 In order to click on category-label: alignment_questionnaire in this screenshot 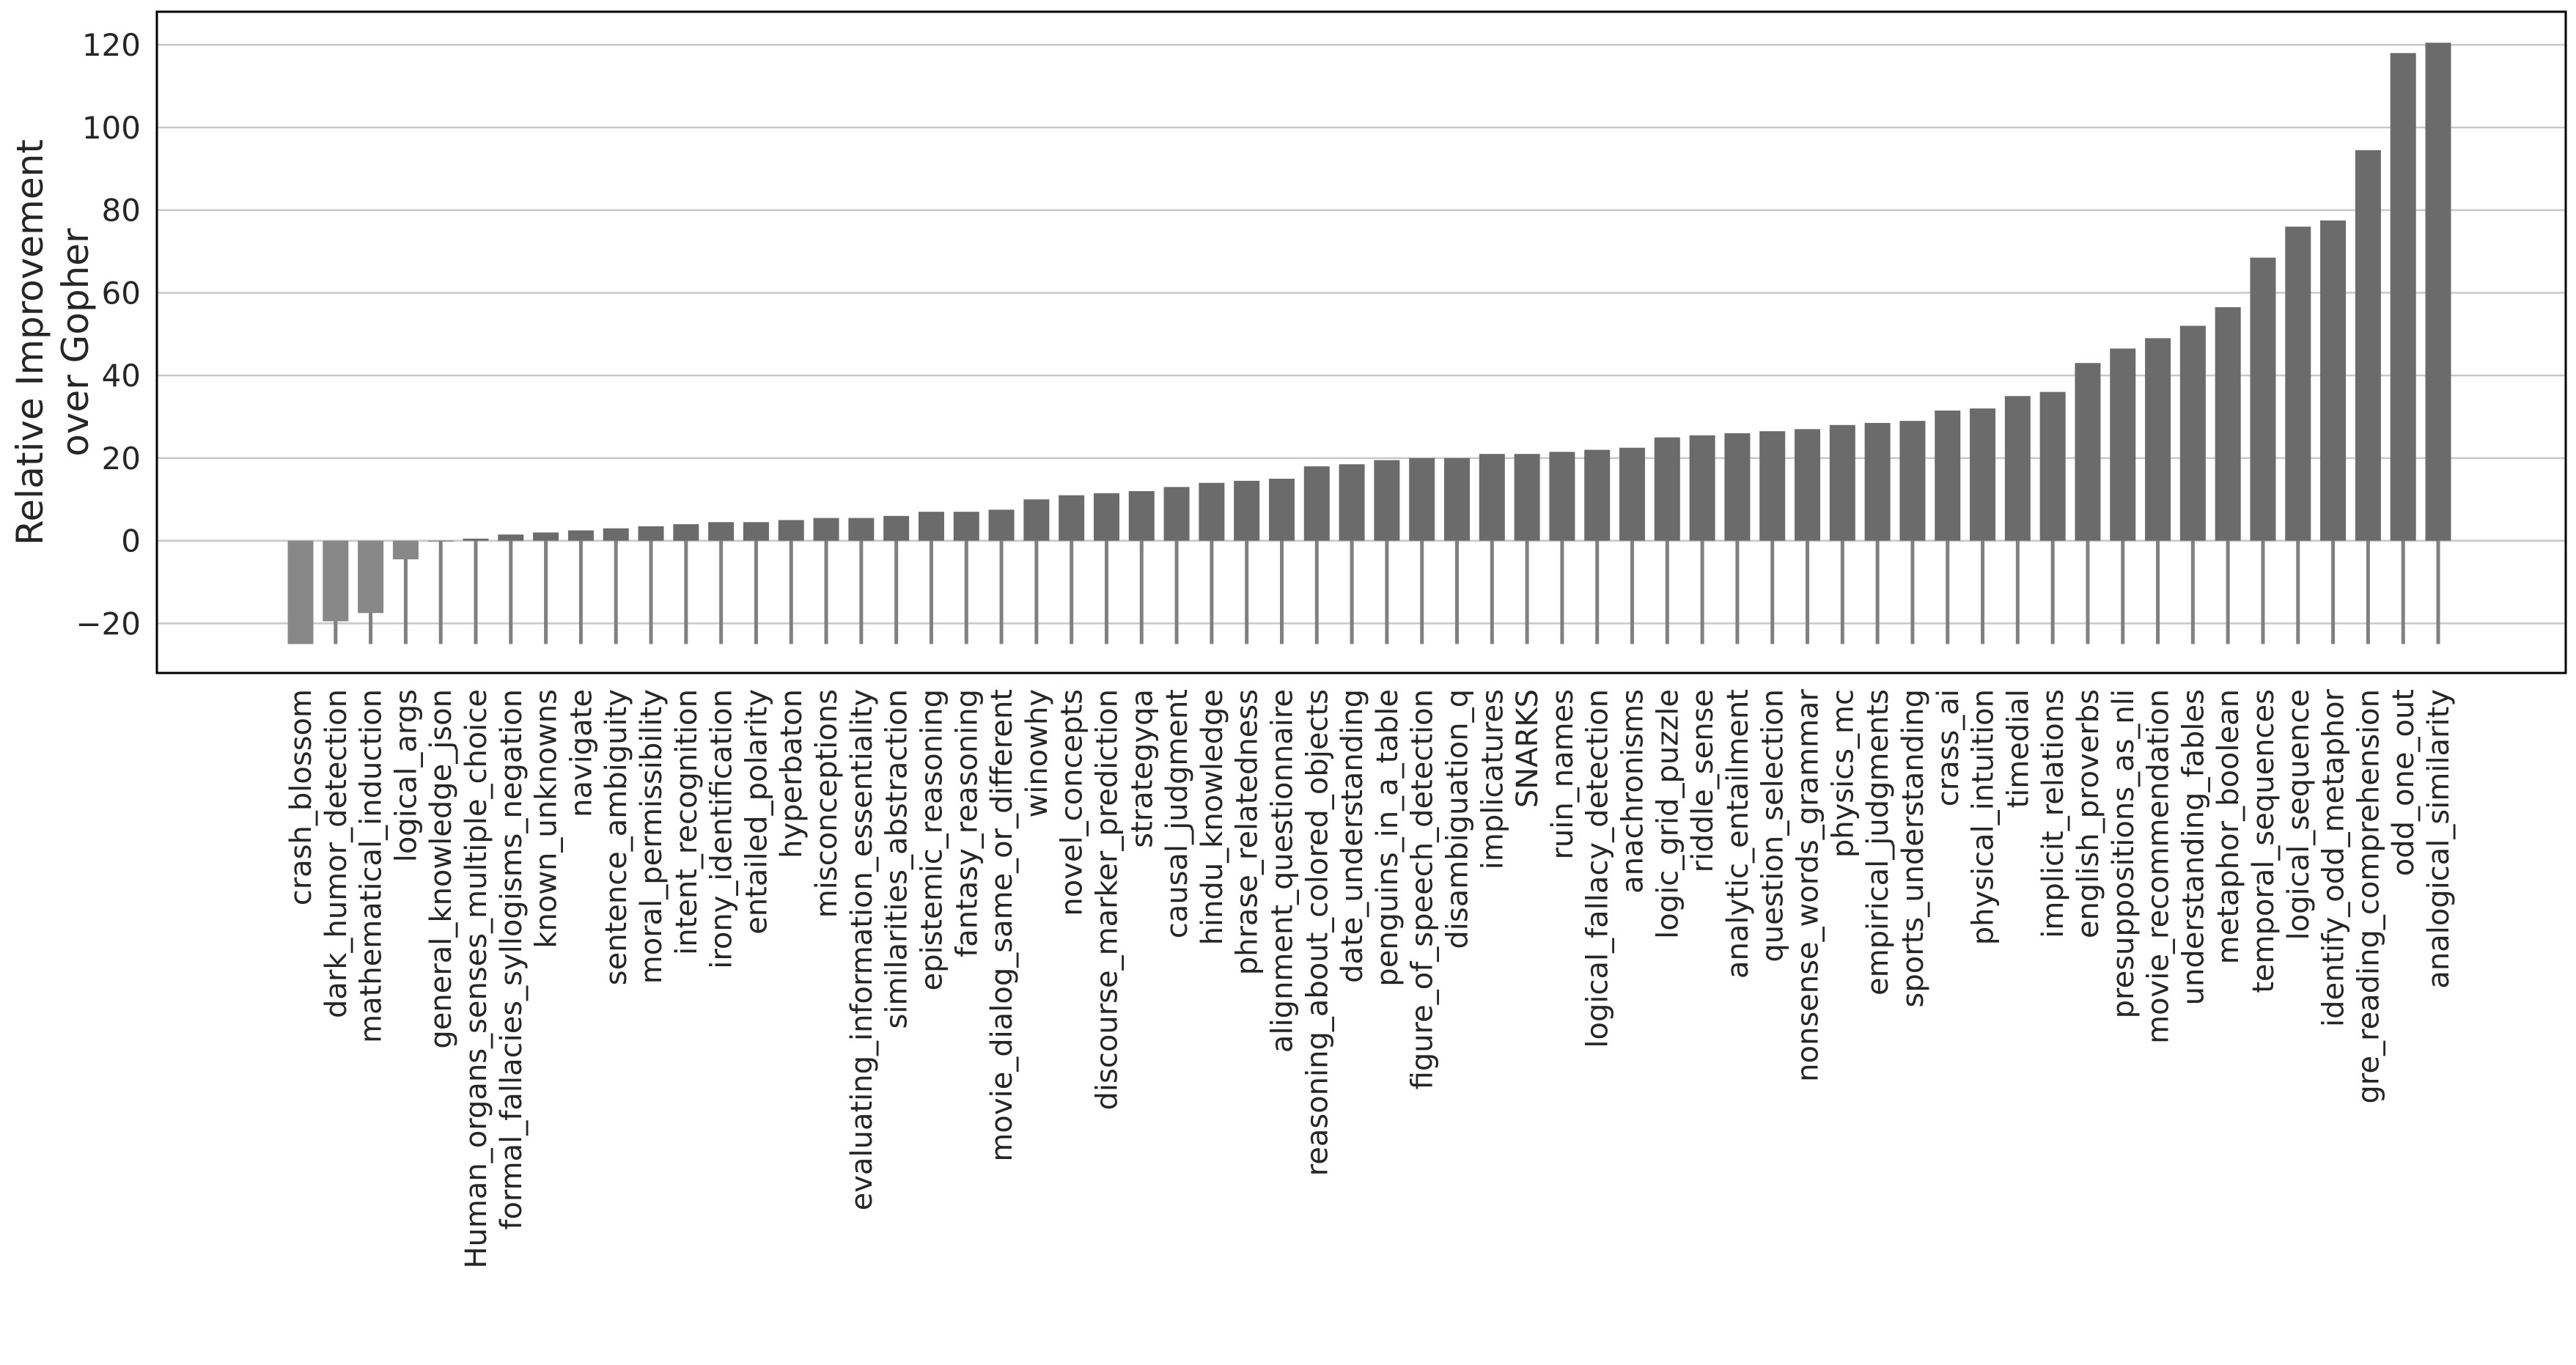, I will do `click(1282, 871)`.